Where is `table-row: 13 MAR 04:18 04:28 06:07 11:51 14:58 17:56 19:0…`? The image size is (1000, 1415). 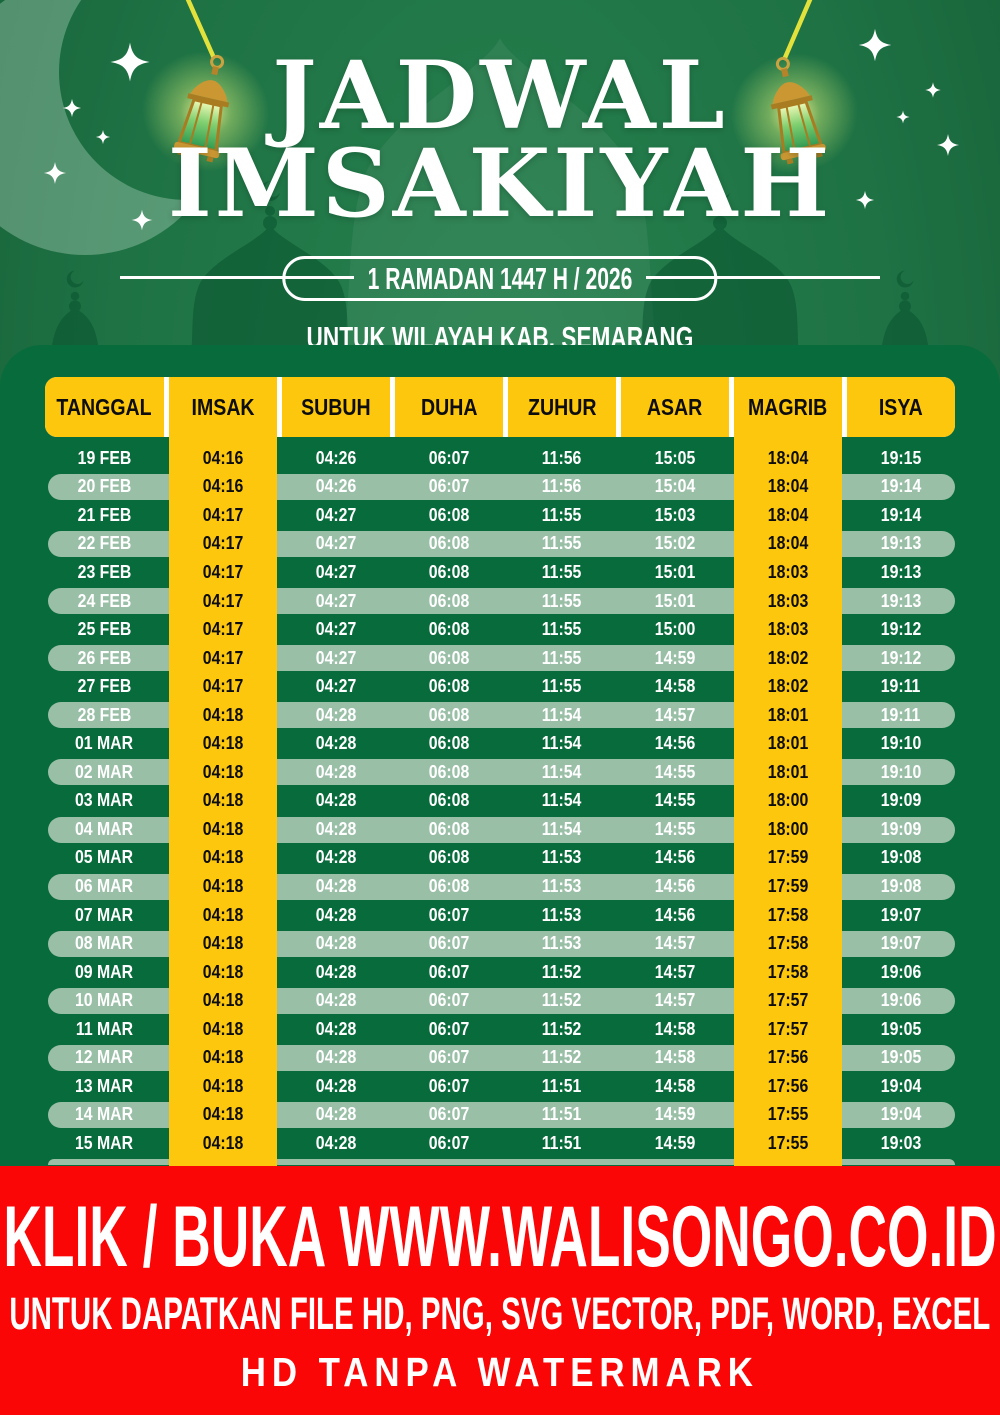
table-row: 13 MAR 04:18 04:28 06:07 11:51 14:58 17:56 19:0… is located at coordinates (500, 1086).